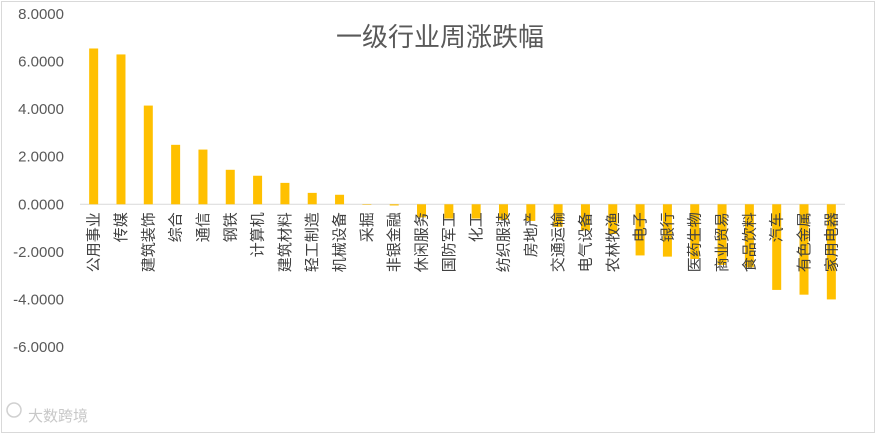  What do you see at coordinates (503, 242) in the screenshot?
I see `x-tick-label: 纺织服装` at bounding box center [503, 242].